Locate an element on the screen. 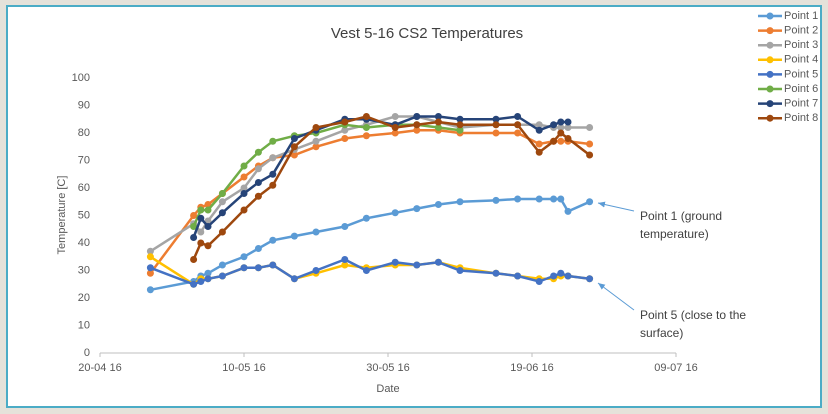 The height and width of the screenshot is (414, 828). y-tick-label: 50 is located at coordinates (84, 215).